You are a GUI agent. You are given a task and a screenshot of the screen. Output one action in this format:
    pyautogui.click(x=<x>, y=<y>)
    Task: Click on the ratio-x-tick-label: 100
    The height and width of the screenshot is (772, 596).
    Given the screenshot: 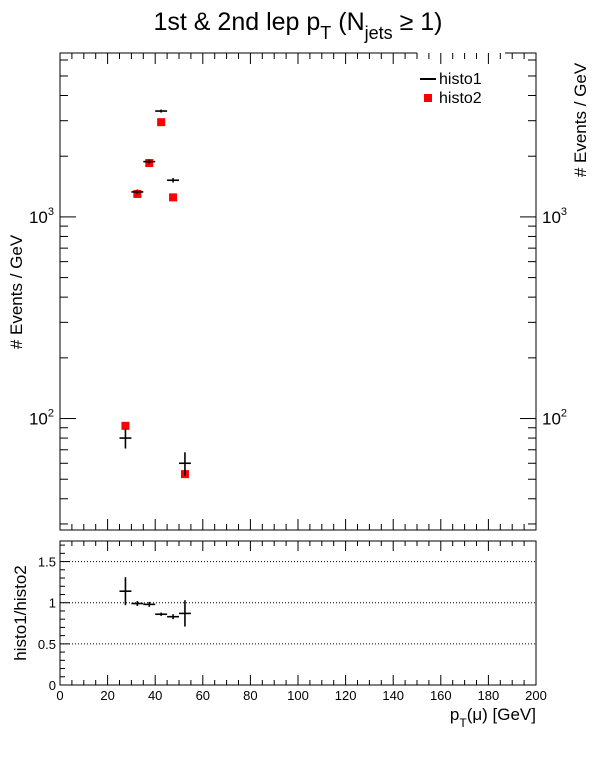 What is the action you would take?
    pyautogui.click(x=298, y=695)
    